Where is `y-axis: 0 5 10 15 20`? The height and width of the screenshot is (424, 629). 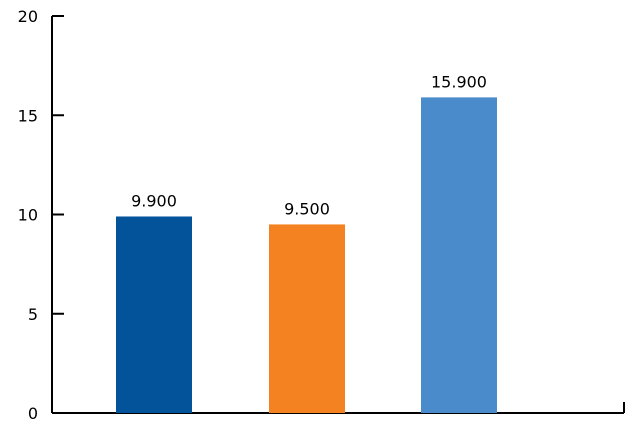 y-axis: 0 5 10 15 20 is located at coordinates (41, 215).